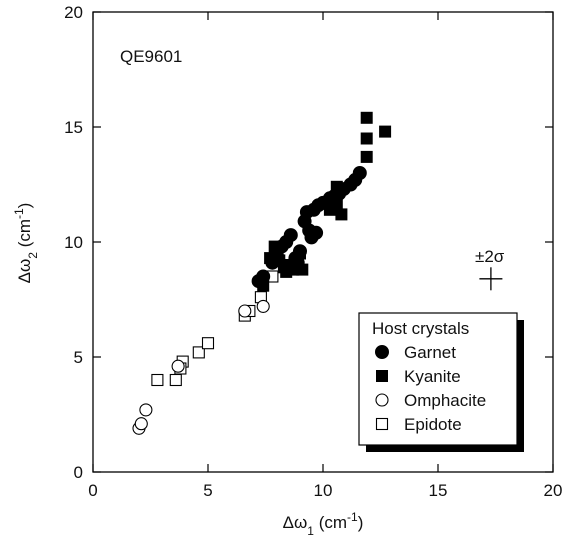  Describe the element at coordinates (420, 328) in the screenshot. I see `legend-title: Host crystals` at that location.